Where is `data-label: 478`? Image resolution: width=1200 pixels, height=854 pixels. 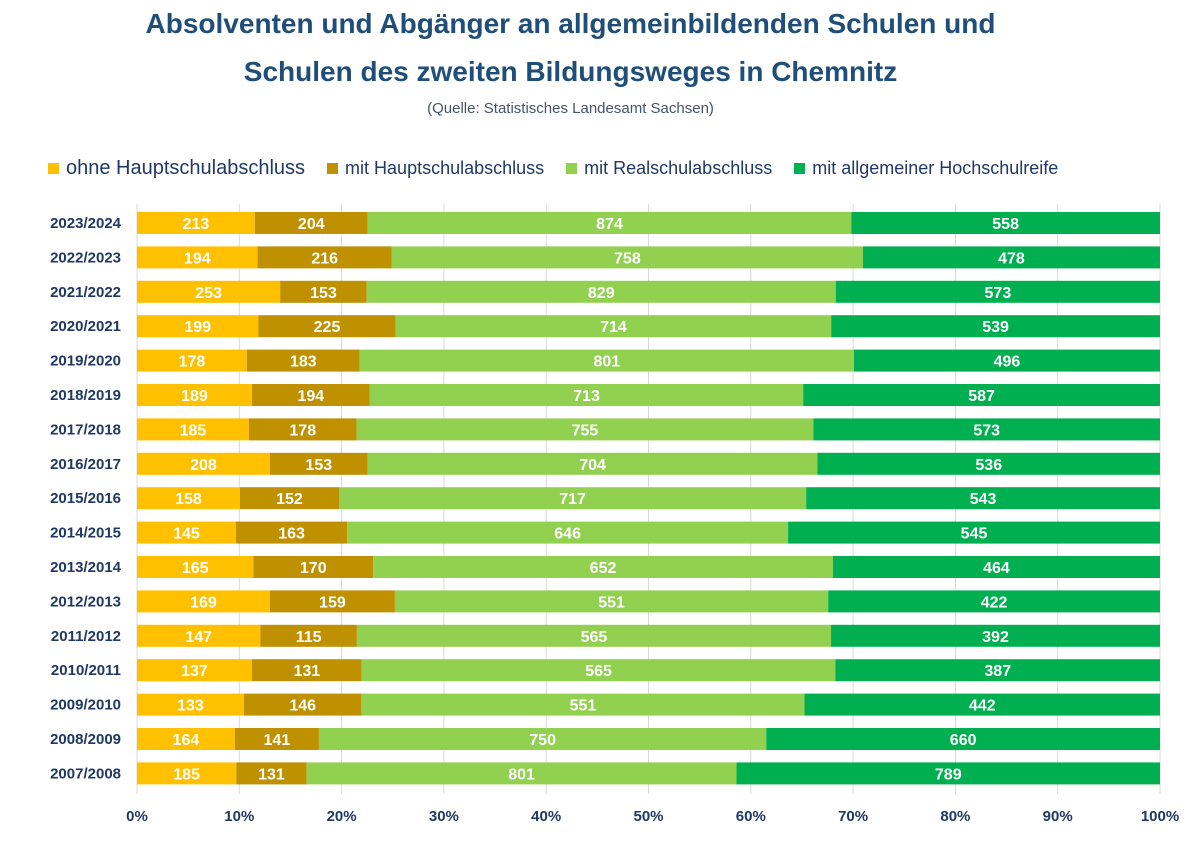
data-label: 478 is located at coordinates (1011, 258).